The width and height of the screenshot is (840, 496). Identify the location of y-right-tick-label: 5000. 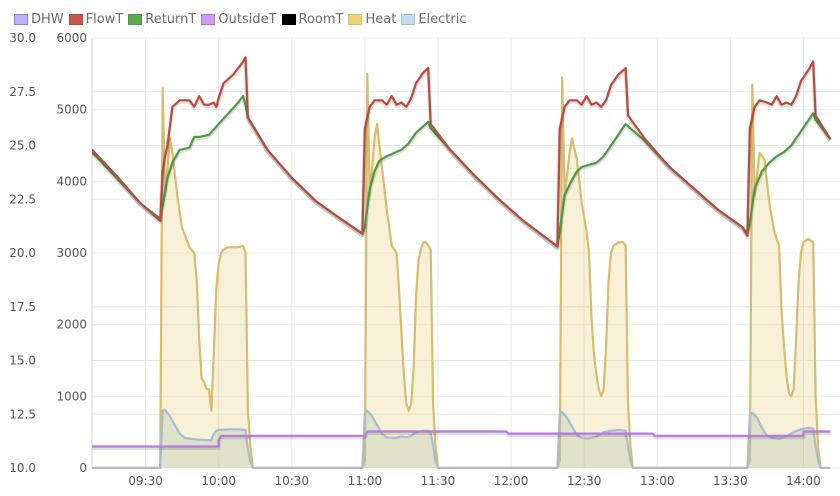
(71, 110).